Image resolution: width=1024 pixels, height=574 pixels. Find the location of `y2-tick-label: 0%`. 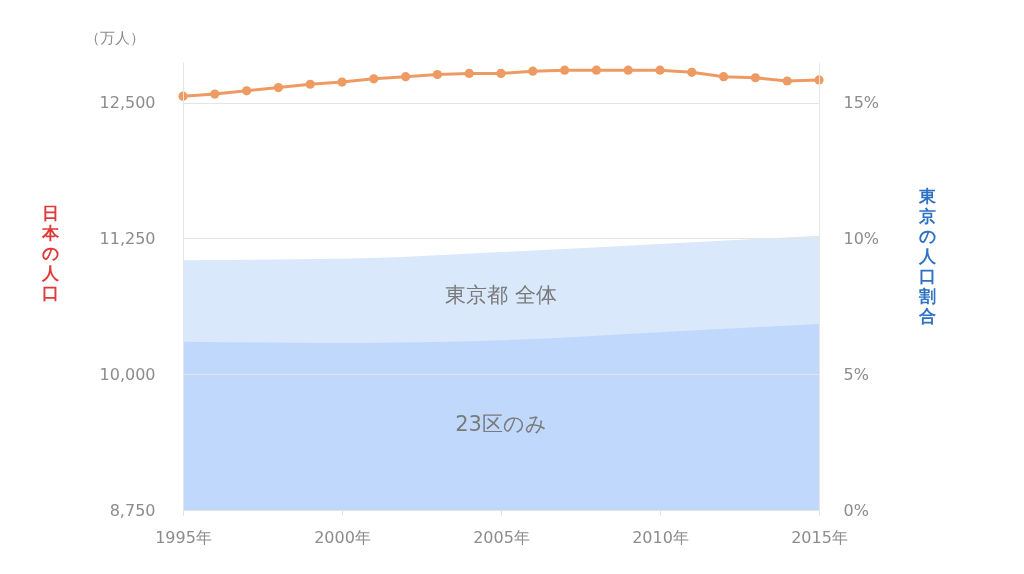

y2-tick-label: 0% is located at coordinates (856, 510).